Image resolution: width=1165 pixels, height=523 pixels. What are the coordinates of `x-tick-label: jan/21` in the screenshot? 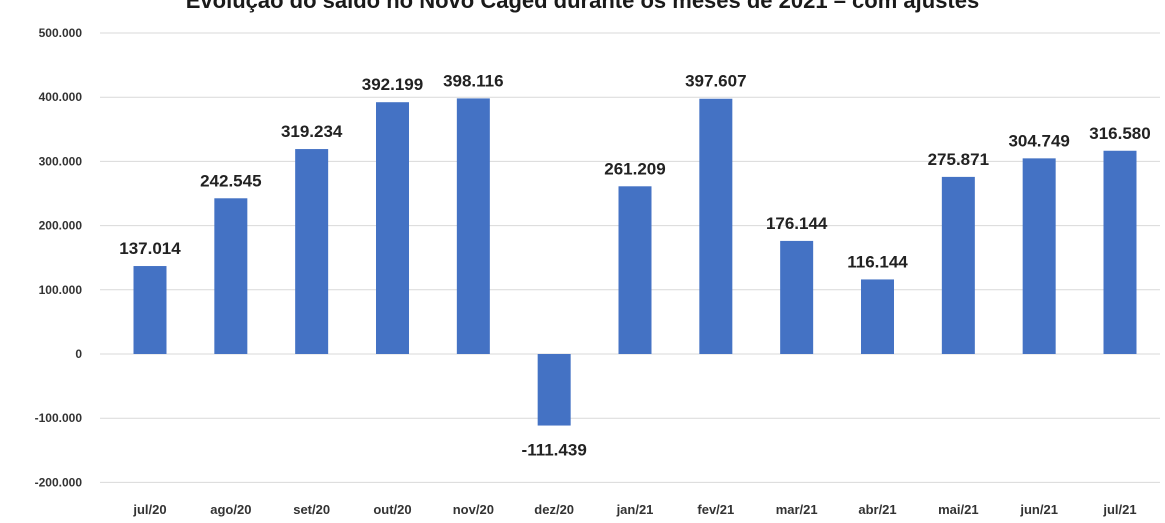 It's located at (635, 509).